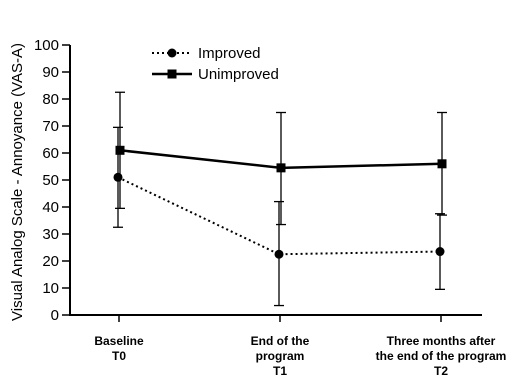  I want to click on x-tick-label: T1, so click(280, 371).